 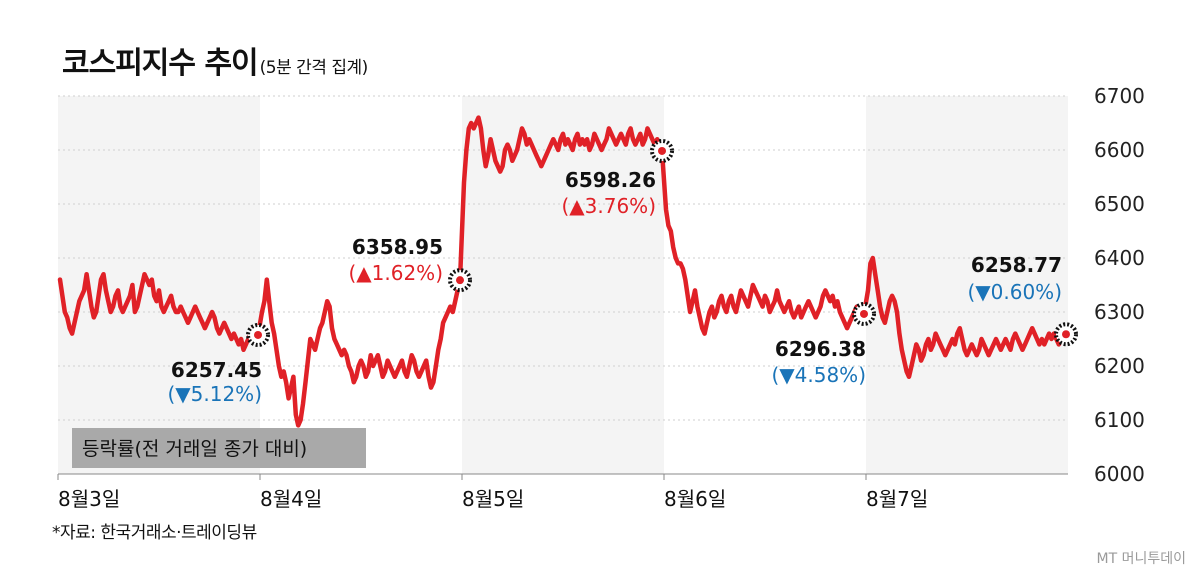 I want to click on x-tick-label: 8월4일, so click(x=291, y=499).